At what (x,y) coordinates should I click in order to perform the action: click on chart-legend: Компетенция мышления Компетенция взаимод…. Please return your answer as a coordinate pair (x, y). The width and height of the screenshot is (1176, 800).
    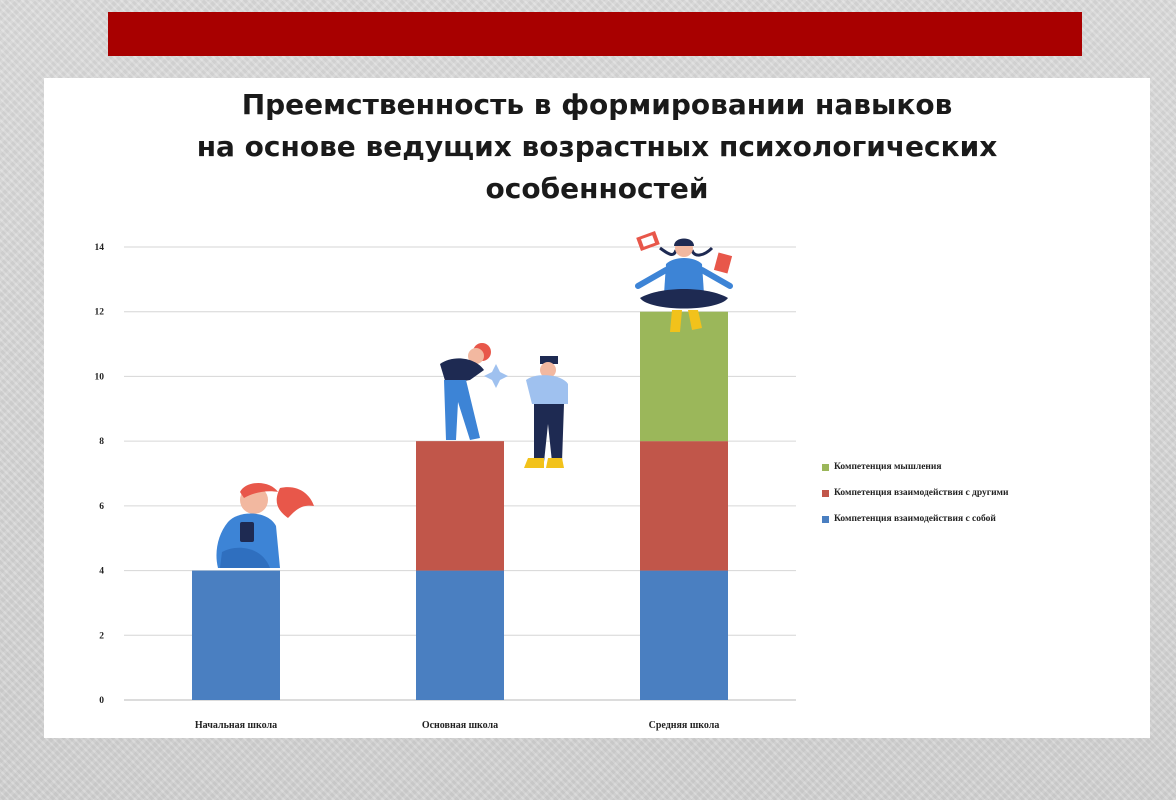
    Looking at the image, I should click on (915, 493).